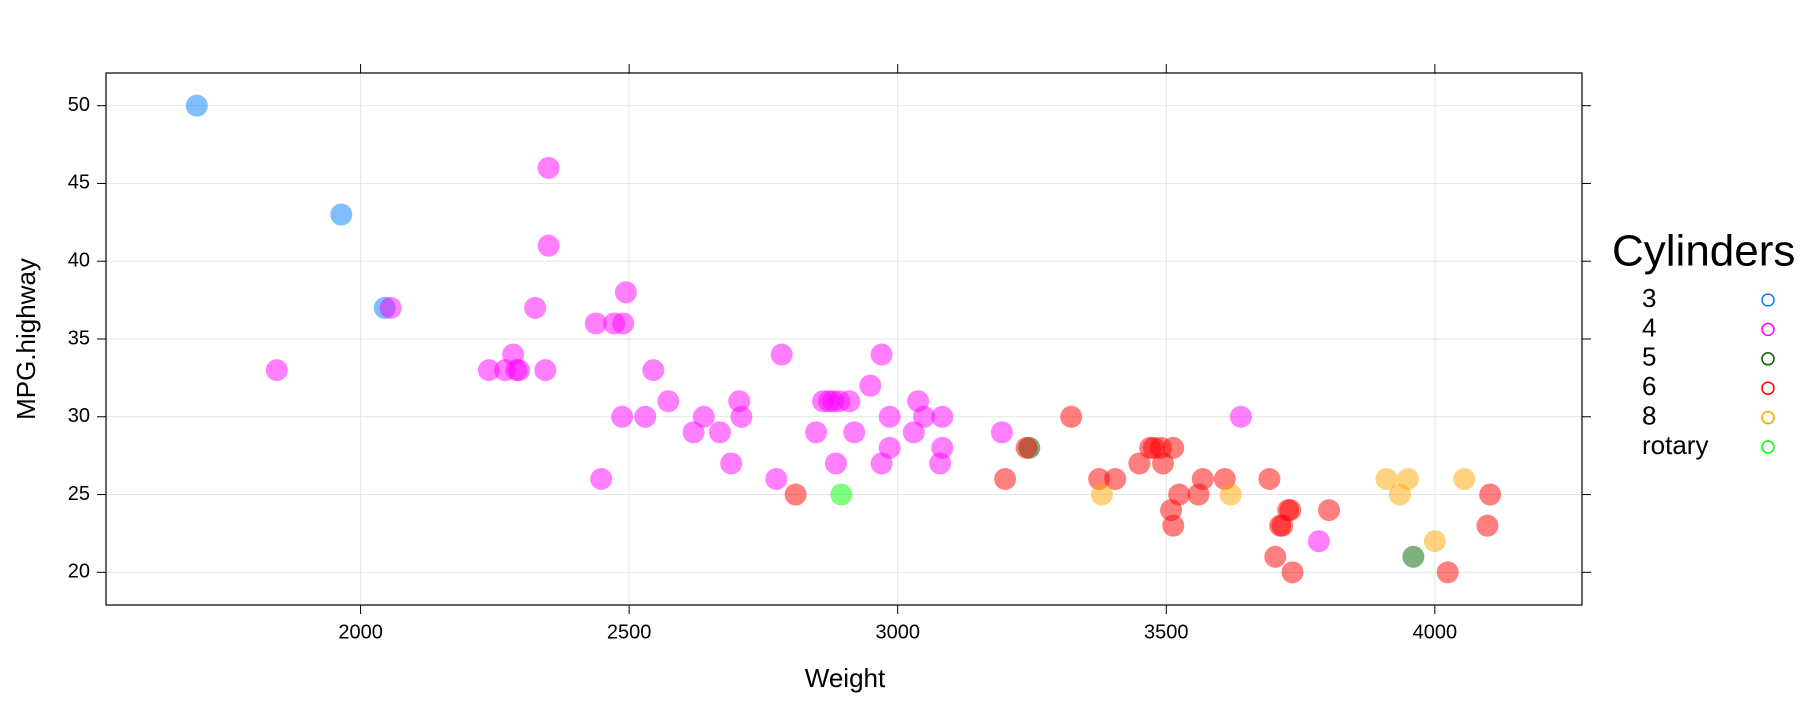 The image size is (1800, 725). Describe the element at coordinates (1649, 327) in the screenshot. I see `legend-label: 4` at that location.